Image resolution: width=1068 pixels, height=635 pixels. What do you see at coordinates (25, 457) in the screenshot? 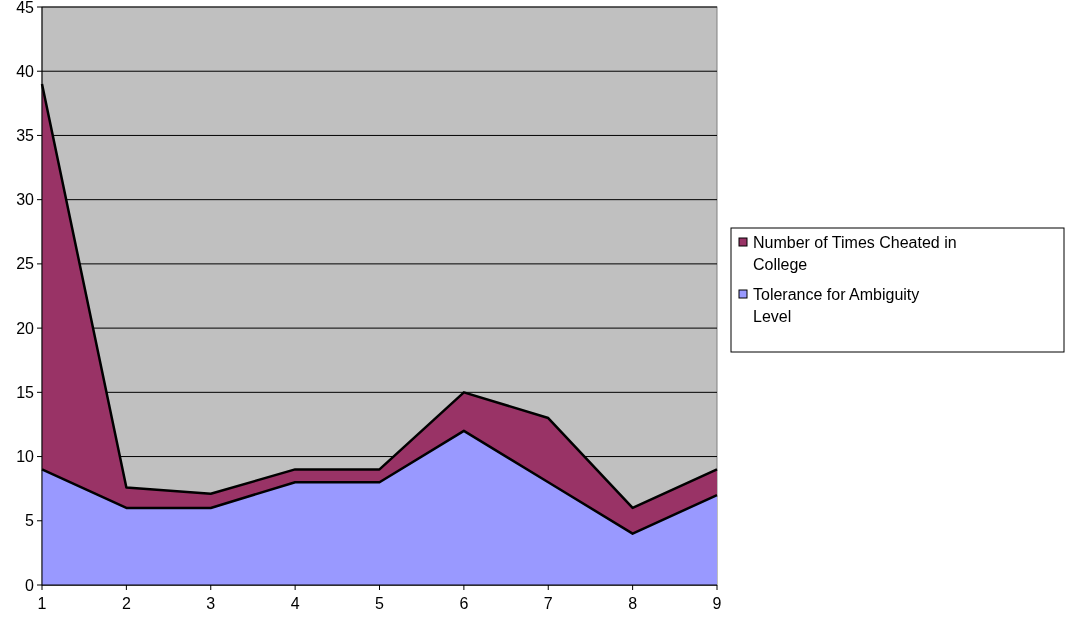
I see `y-tick-label: 10` at bounding box center [25, 457].